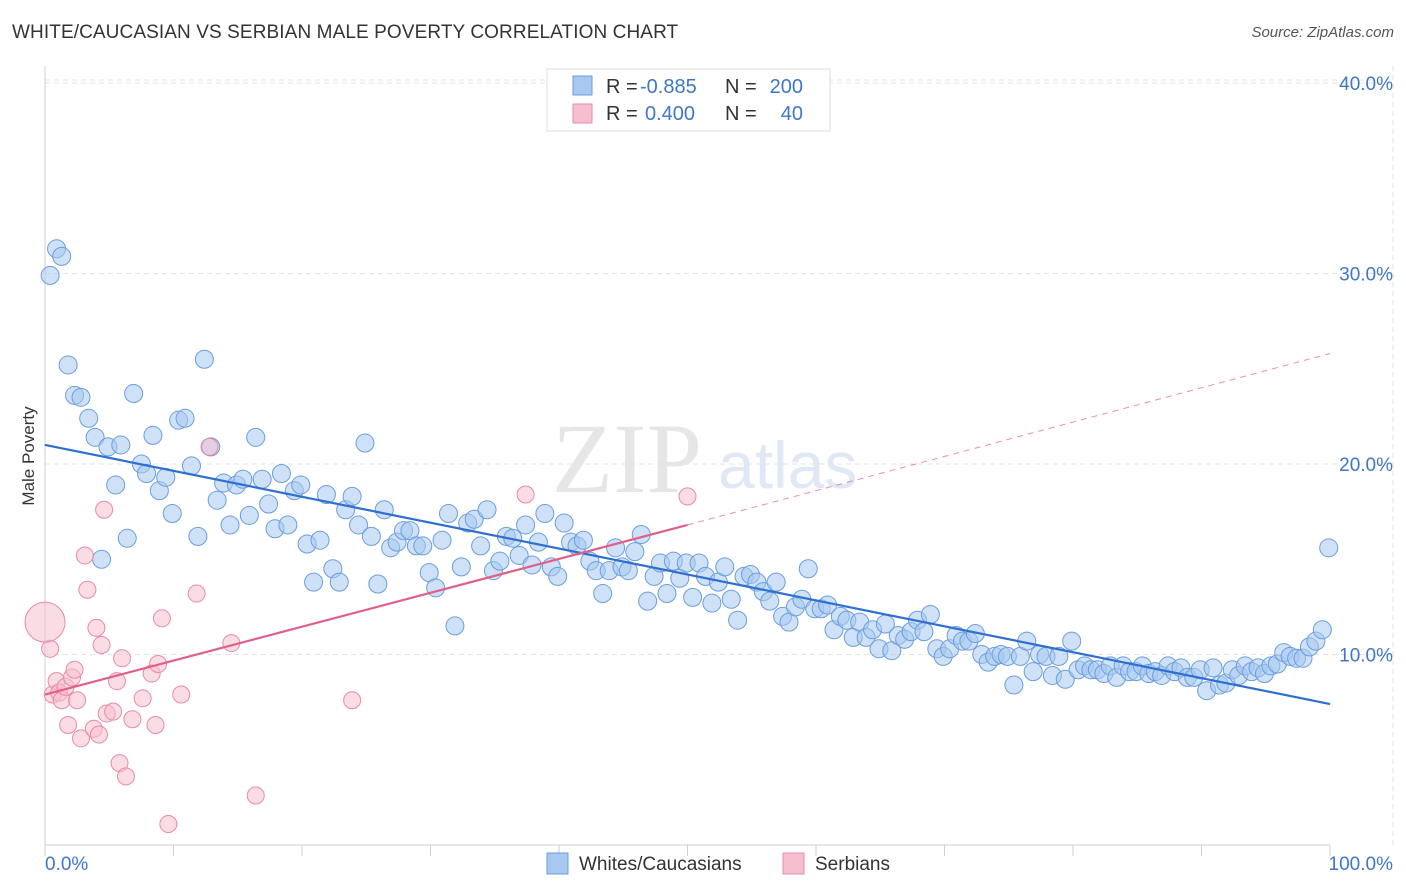  What do you see at coordinates (793, 863) in the screenshot?
I see `bottom-legend-swatch-serbians` at bounding box center [793, 863].